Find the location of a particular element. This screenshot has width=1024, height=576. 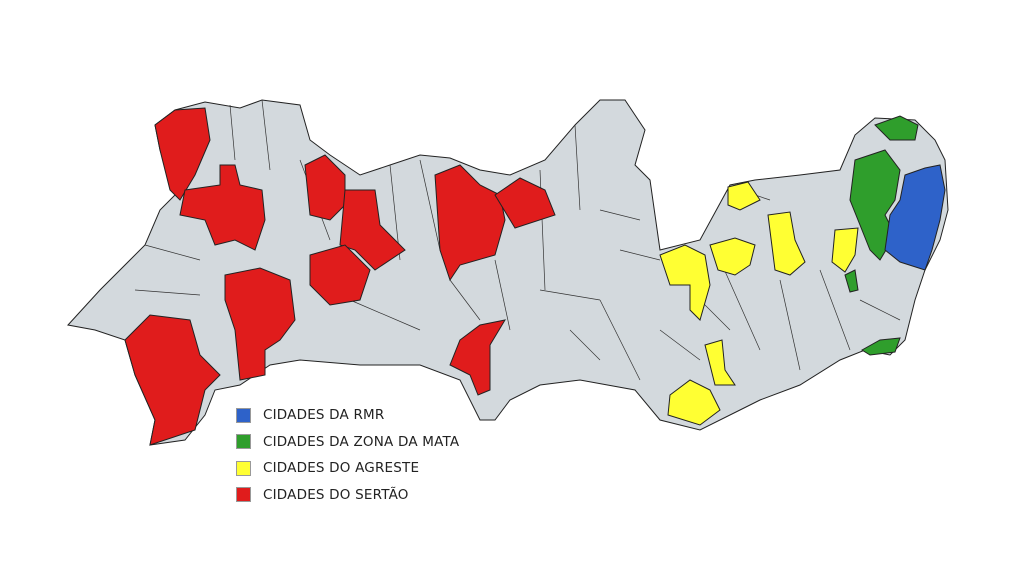

legend-item-sertao: CIDADES DO SERTÃO is located at coordinates (347, 495).